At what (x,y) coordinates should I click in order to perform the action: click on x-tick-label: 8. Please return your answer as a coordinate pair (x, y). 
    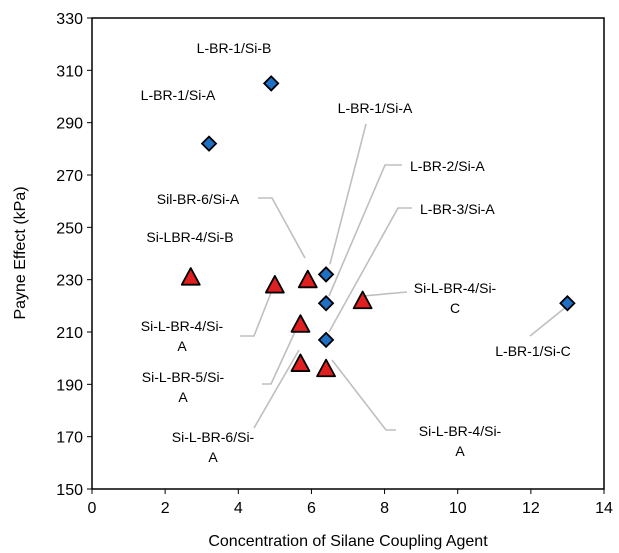
    Looking at the image, I should click on (384, 508).